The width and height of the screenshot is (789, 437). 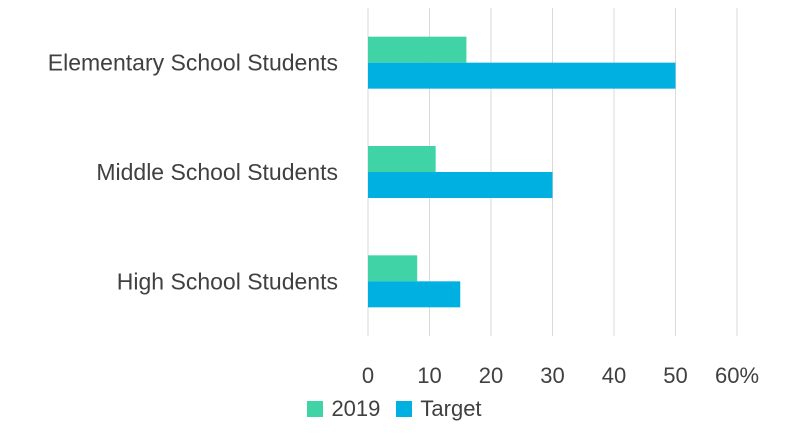 I want to click on category-label-0: Elementary School Students, so click(x=193, y=63).